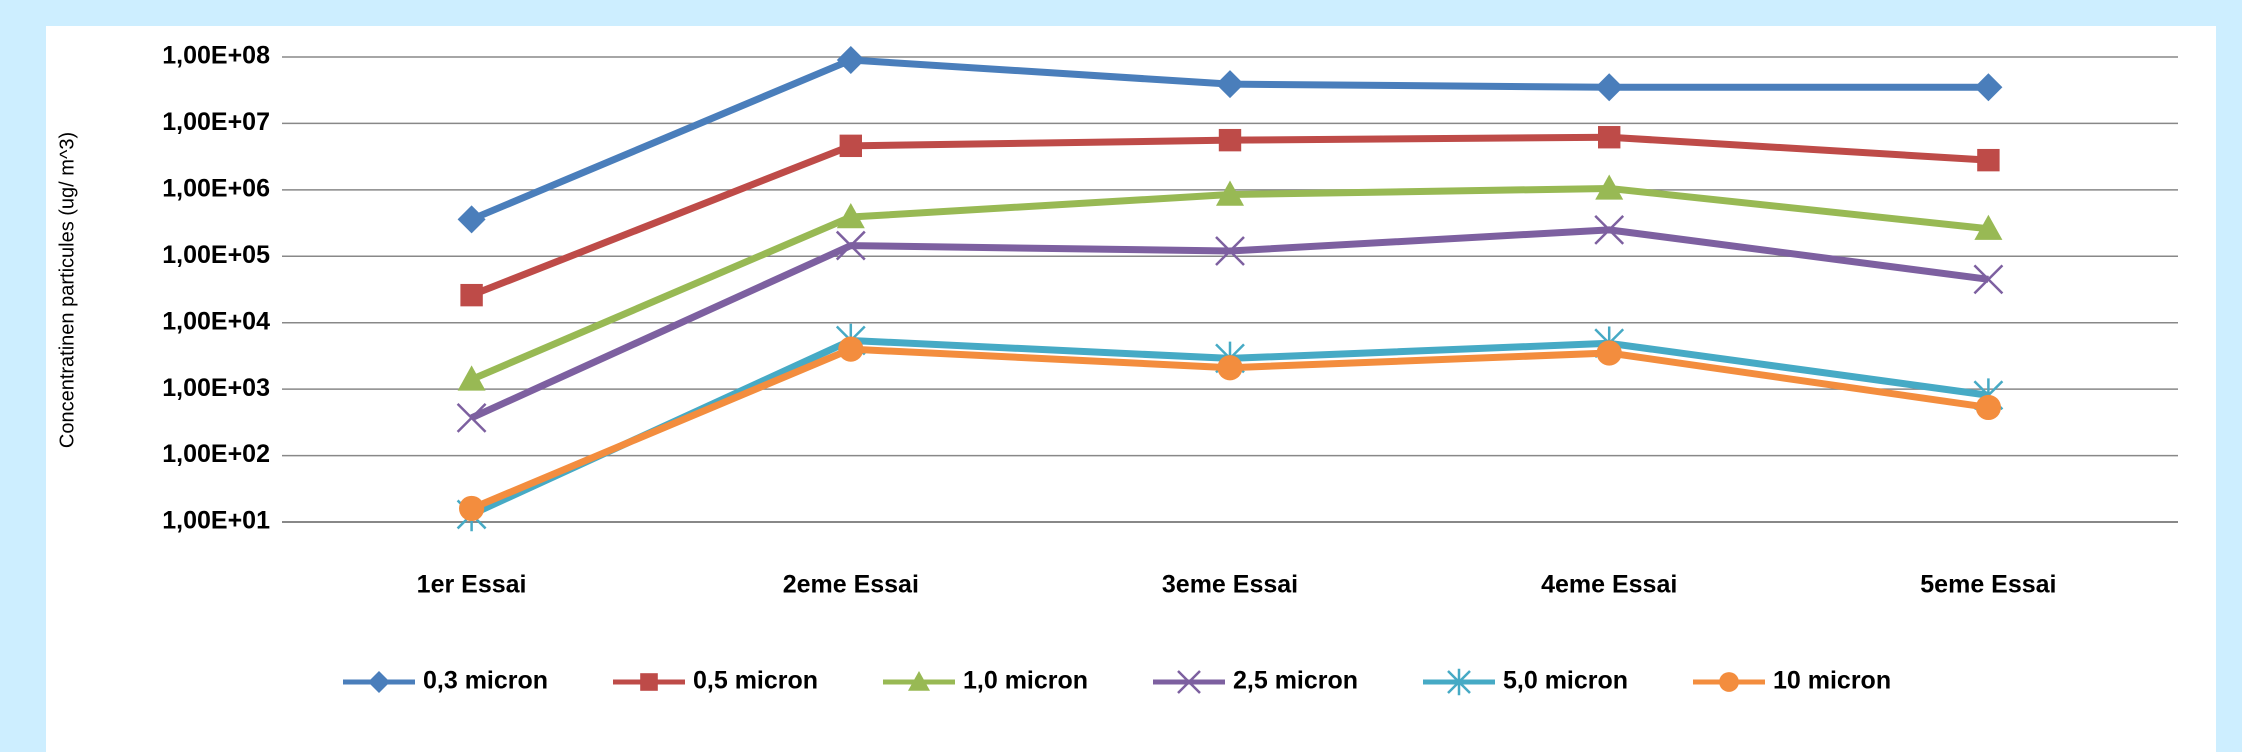  I want to click on legend-label: 5,0 micron, so click(1565, 681).